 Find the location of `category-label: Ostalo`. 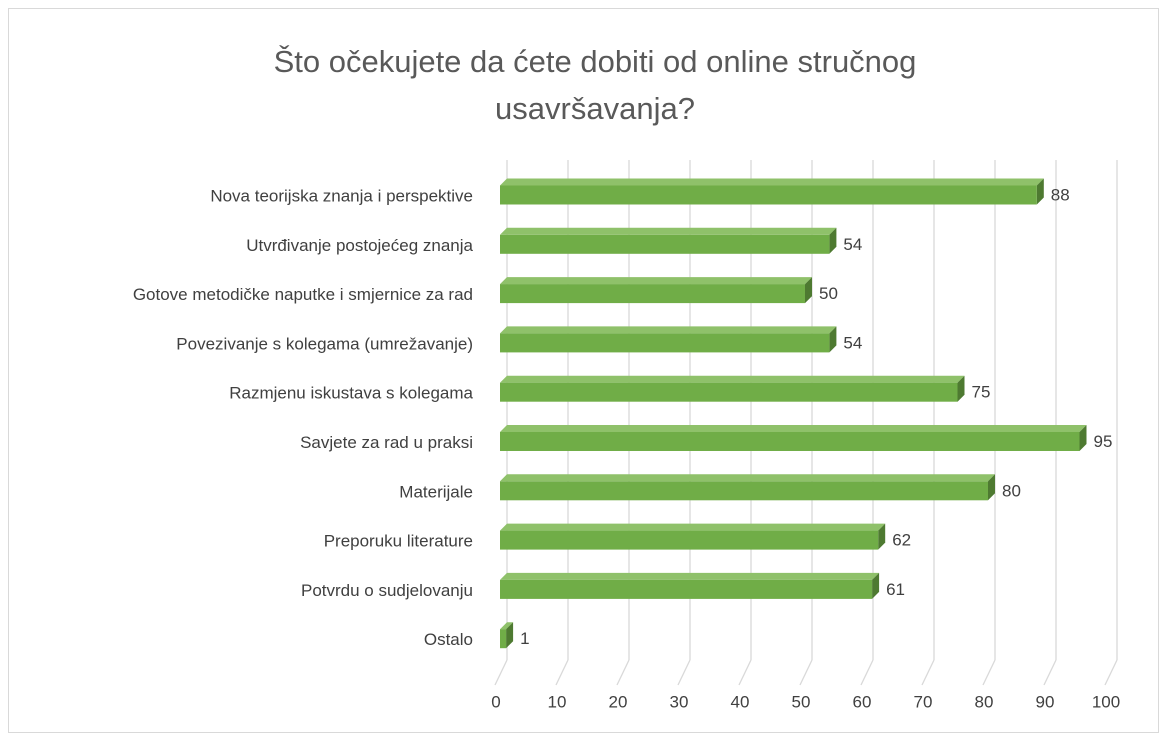

category-label: Ostalo is located at coordinates (448, 639).